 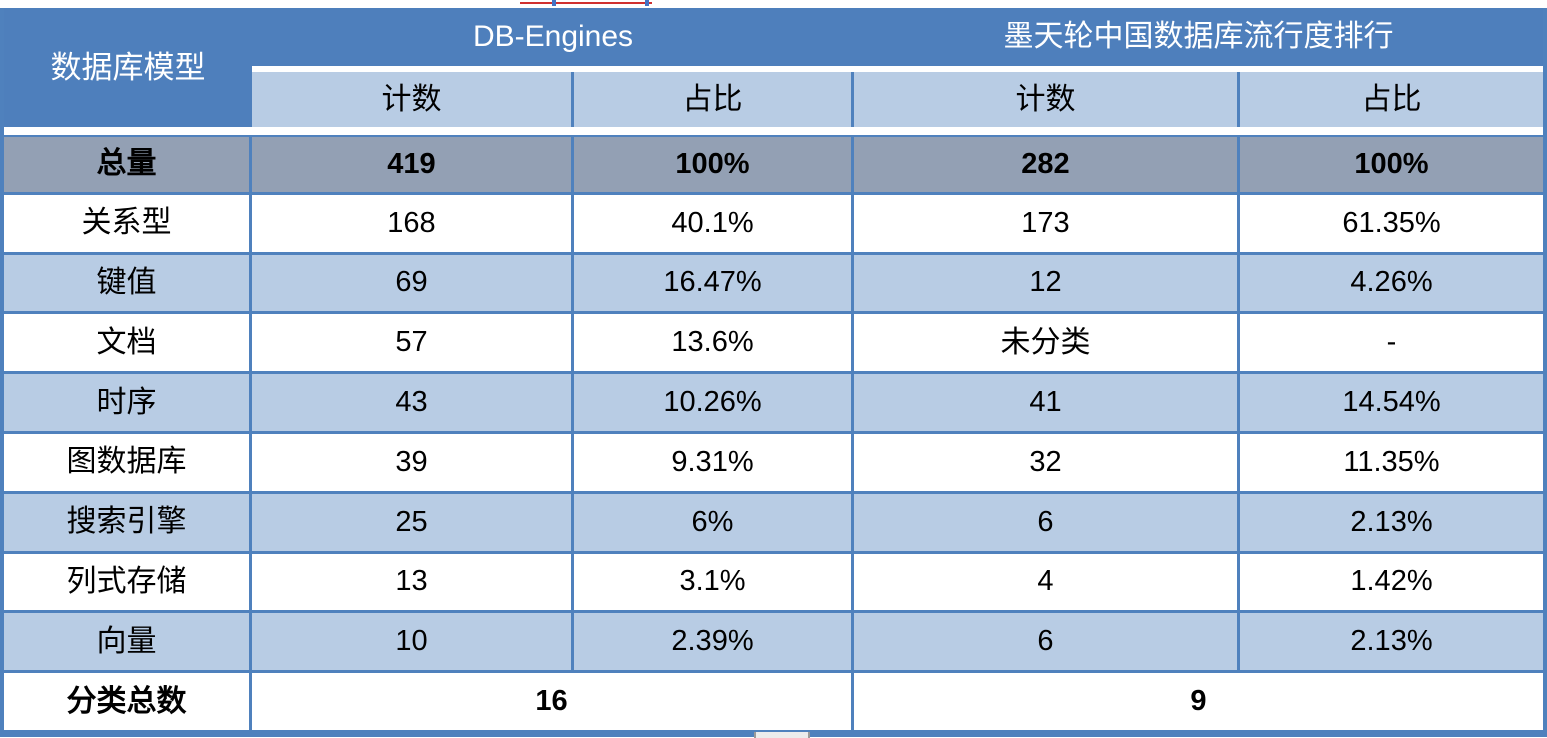 What do you see at coordinates (1391, 643) in the screenshot?
I see `cell-vector-modb-share: 2.13%` at bounding box center [1391, 643].